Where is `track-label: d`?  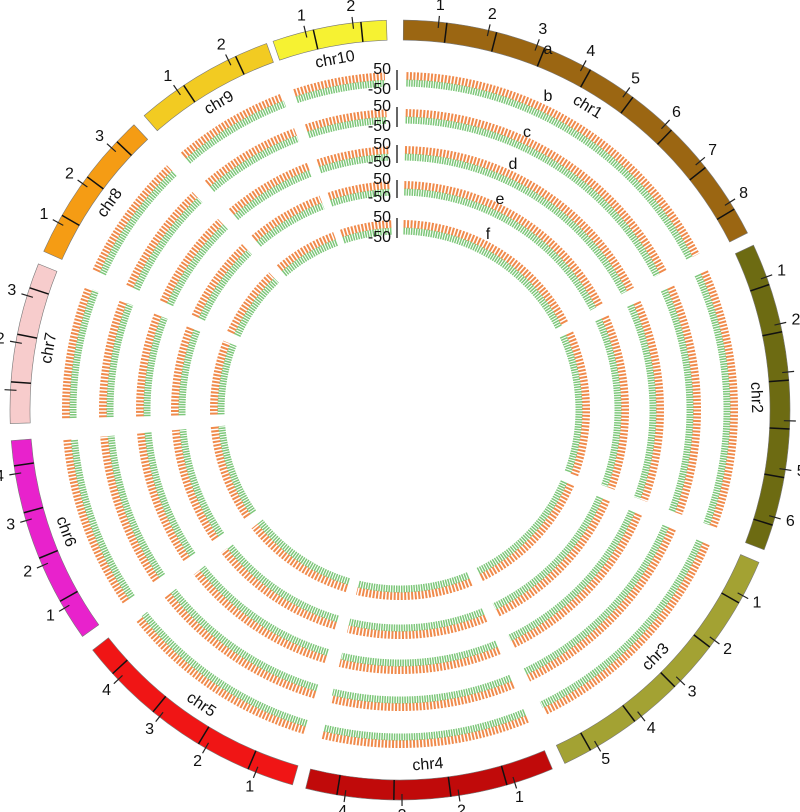 track-label: d is located at coordinates (513, 164).